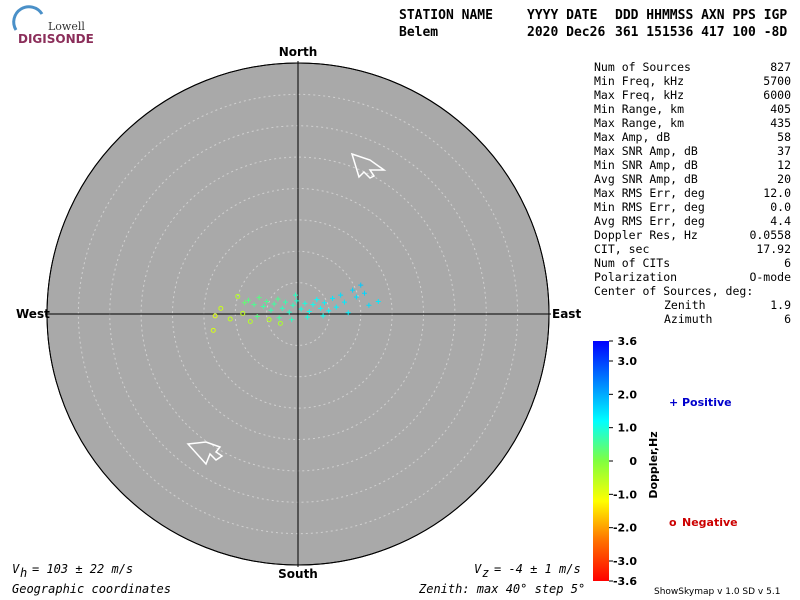  I want to click on stat-label: Num of CITs, so click(632, 263).